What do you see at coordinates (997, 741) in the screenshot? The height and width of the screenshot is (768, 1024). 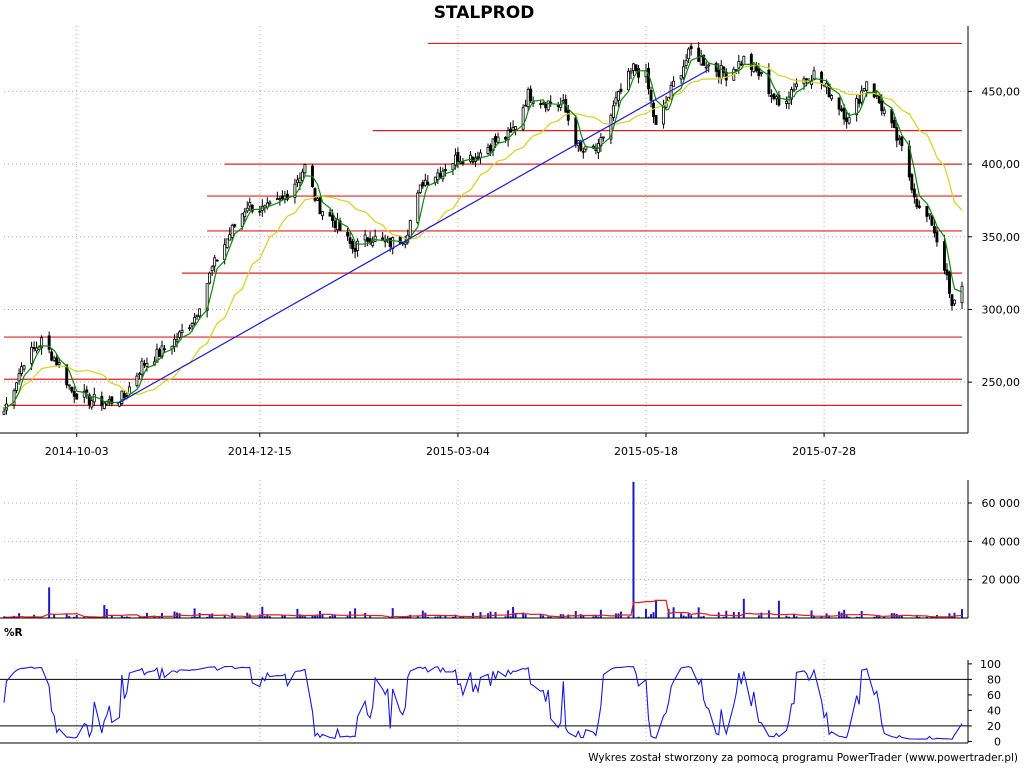 I see `williams-r-y-tick-label: 0` at bounding box center [997, 741].